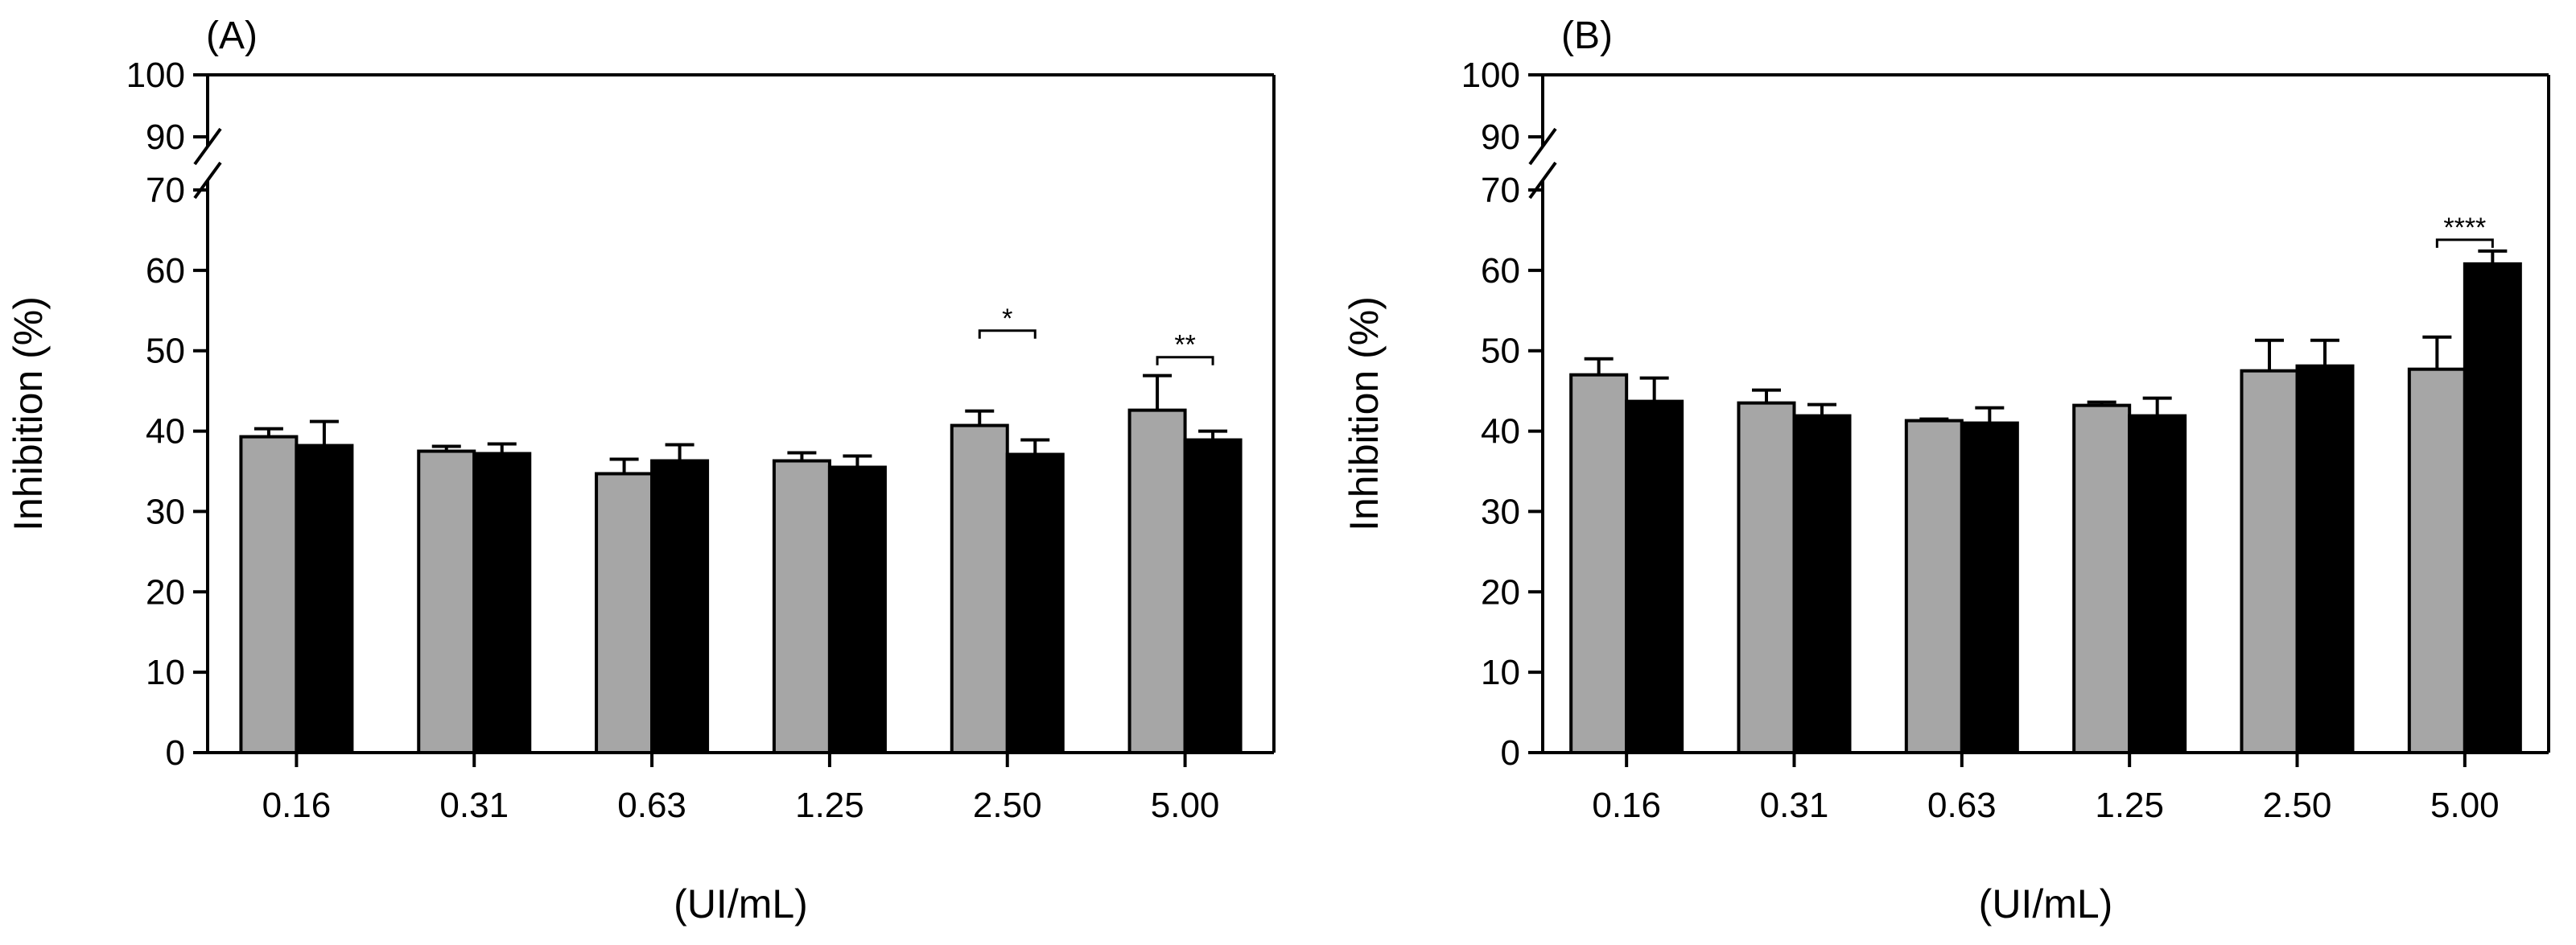  What do you see at coordinates (1007, 318) in the screenshot?
I see `significance-label: *` at bounding box center [1007, 318].